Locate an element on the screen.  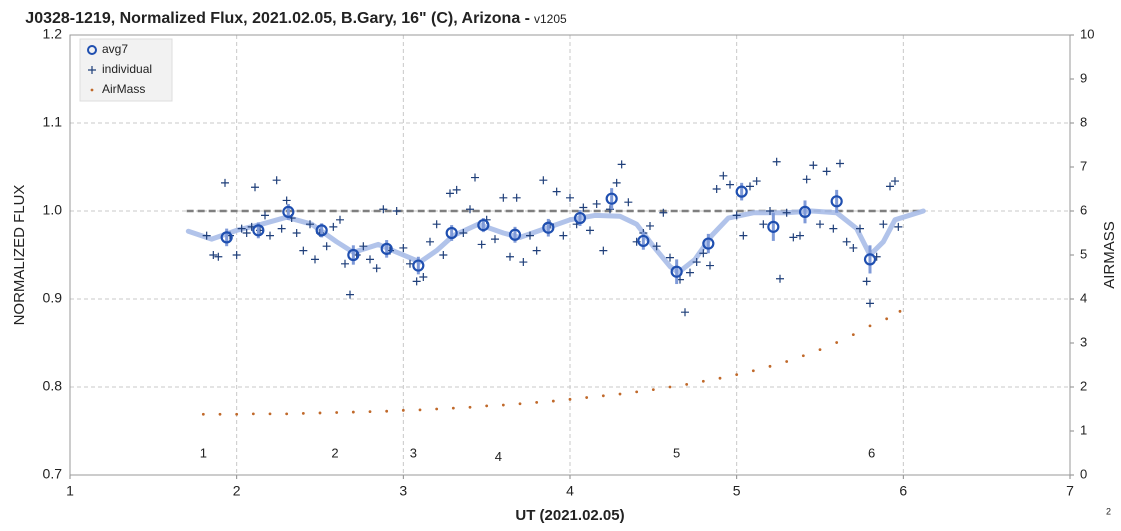
legend-label: individual is located at coordinates (127, 69).